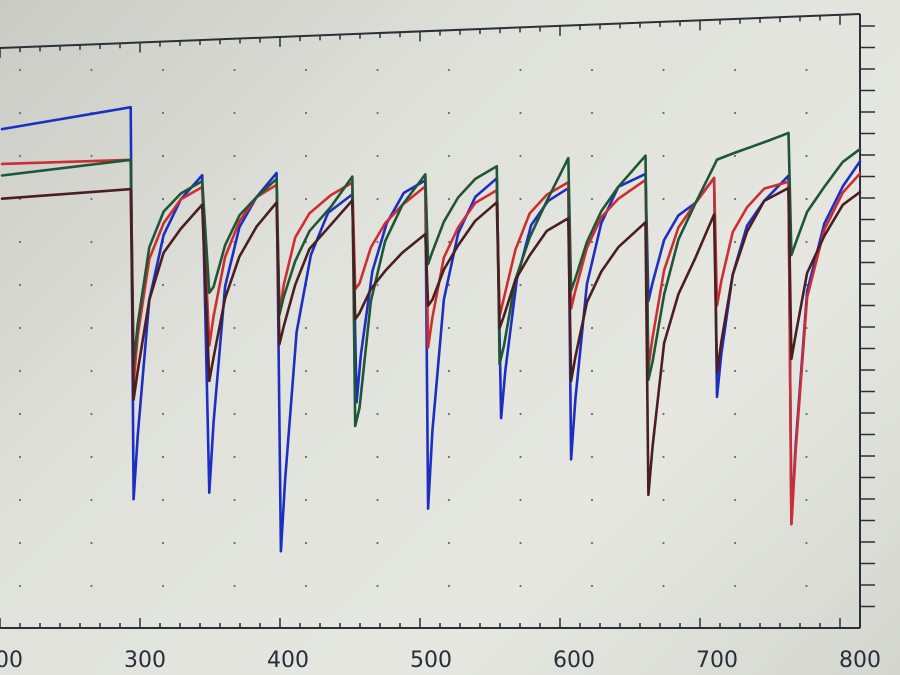 The width and height of the screenshot is (900, 675). What do you see at coordinates (860, 660) in the screenshot?
I see `x-tick-label: 800` at bounding box center [860, 660].